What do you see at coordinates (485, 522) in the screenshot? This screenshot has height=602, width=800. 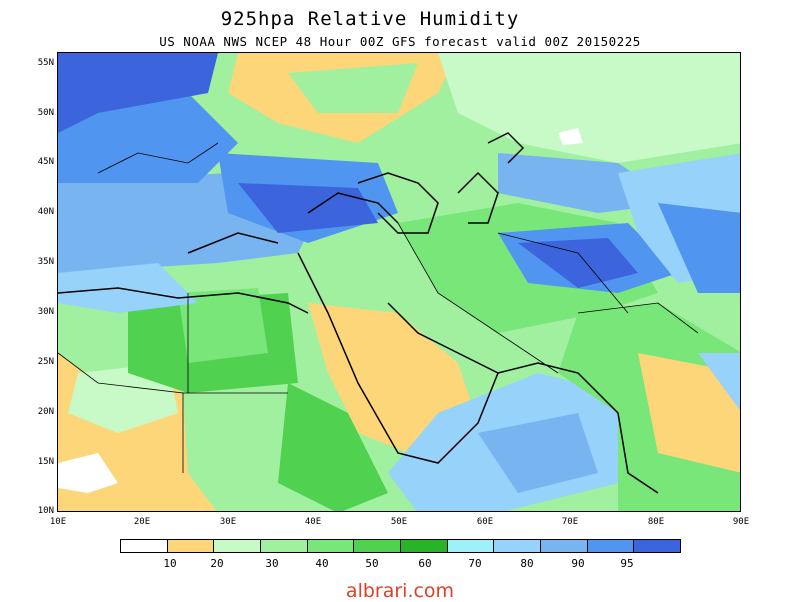 I see `lon-label: 60E` at bounding box center [485, 522].